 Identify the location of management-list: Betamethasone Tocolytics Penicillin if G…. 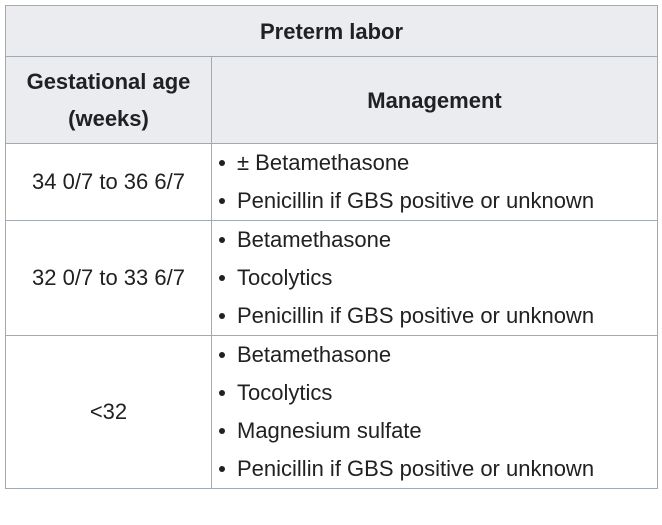
(434, 278).